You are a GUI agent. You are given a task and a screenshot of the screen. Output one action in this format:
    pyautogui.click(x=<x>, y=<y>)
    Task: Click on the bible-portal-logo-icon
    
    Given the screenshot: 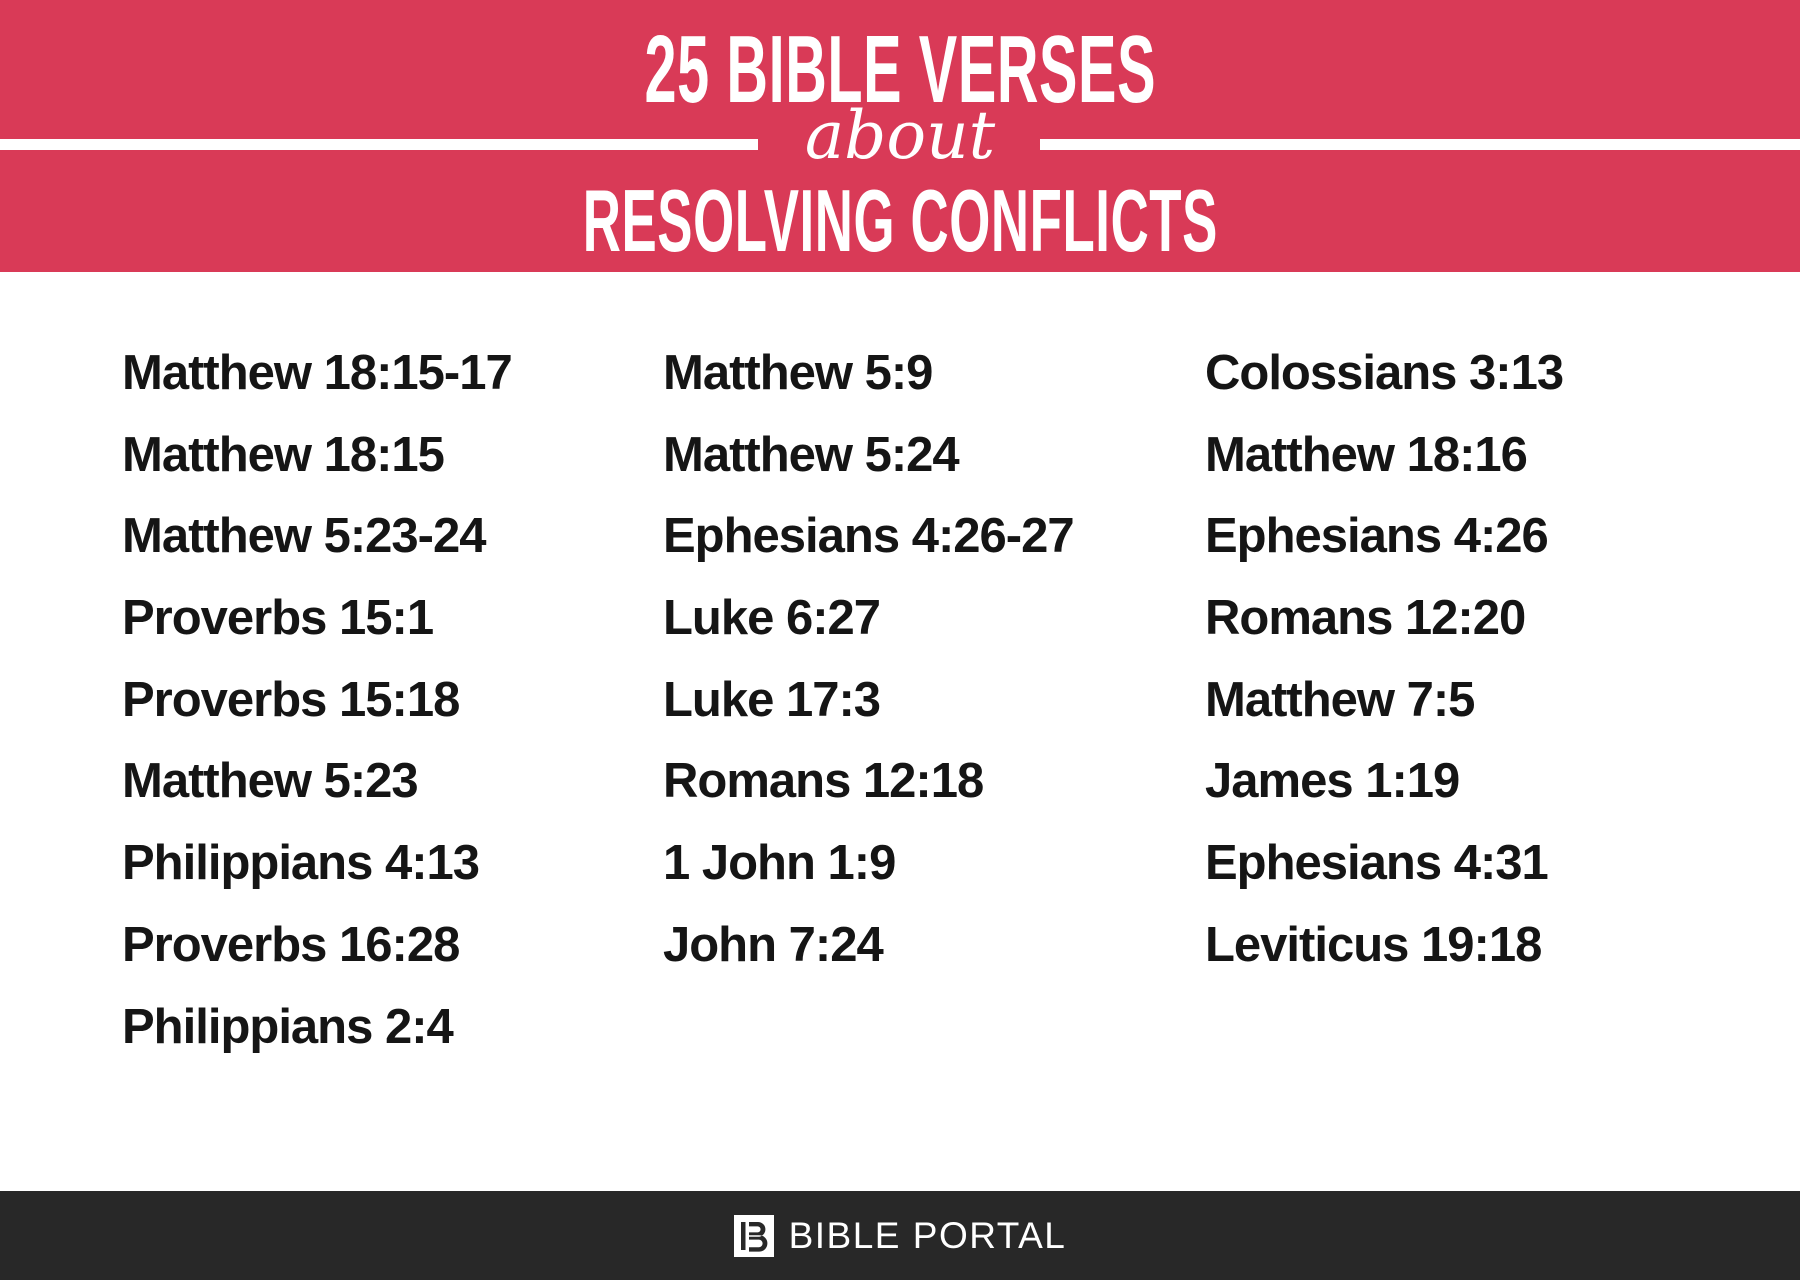 What is the action you would take?
    pyautogui.click(x=753, y=1235)
    